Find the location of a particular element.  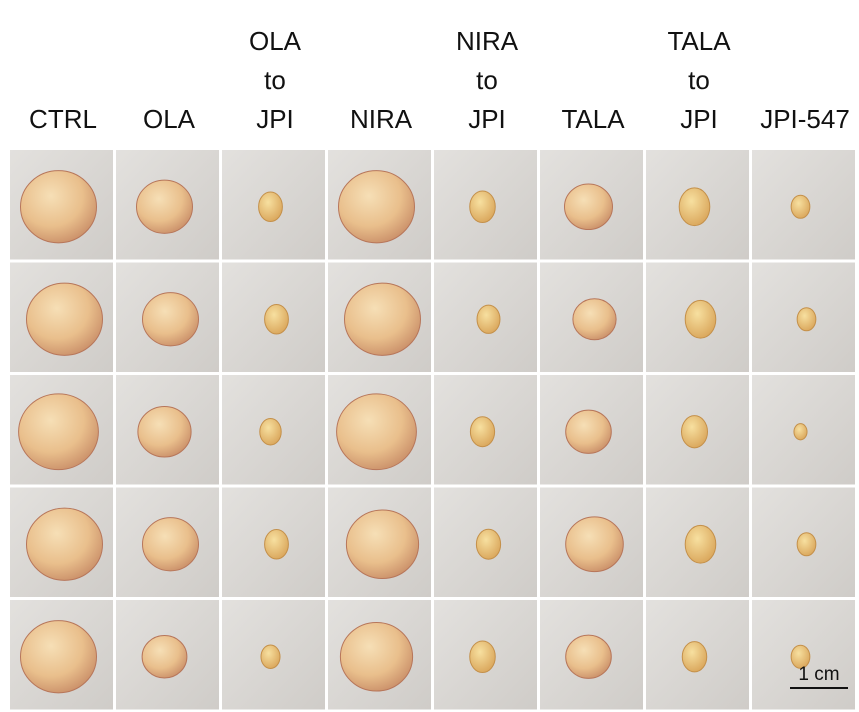

column-header-line: JPI-547 is located at coordinates (805, 119).